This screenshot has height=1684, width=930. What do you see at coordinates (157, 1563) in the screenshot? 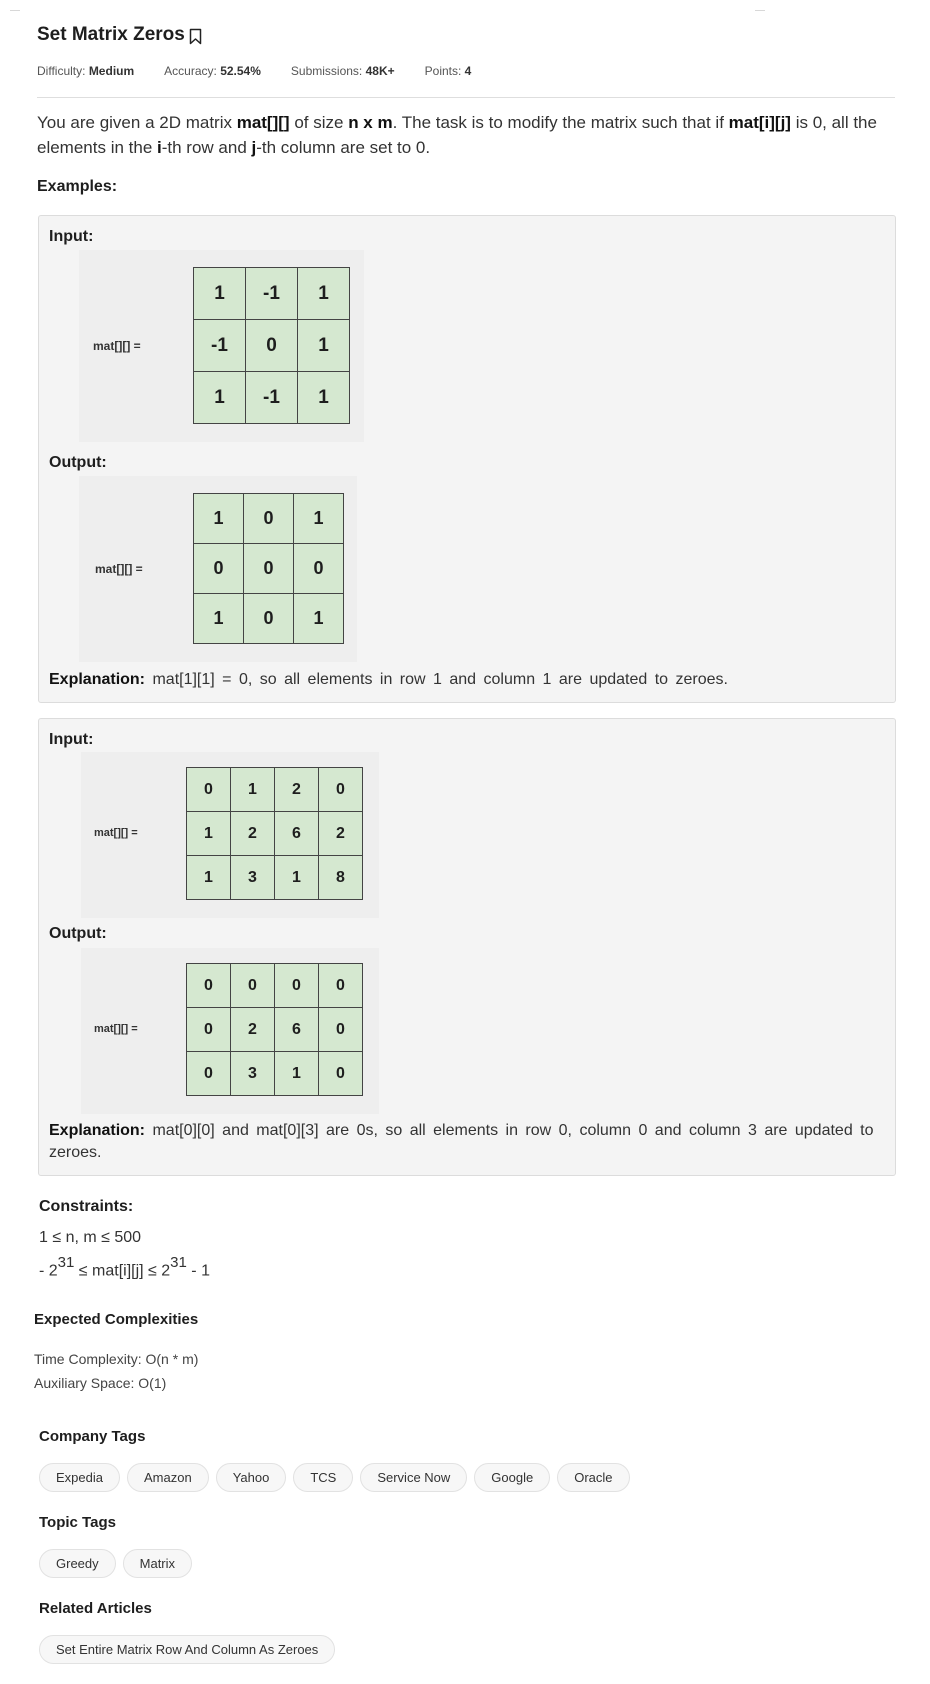
I see `topic-tag: Matrix` at bounding box center [157, 1563].